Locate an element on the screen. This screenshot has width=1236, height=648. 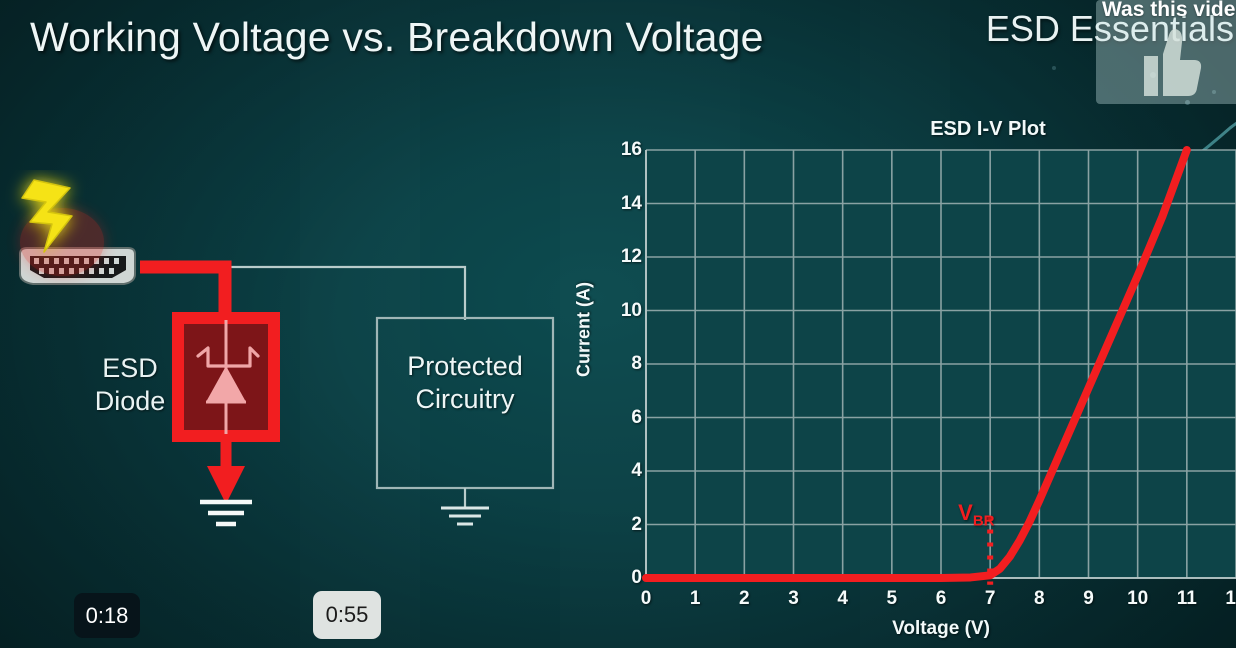
y-tick-label: 16 is located at coordinates (631, 149).